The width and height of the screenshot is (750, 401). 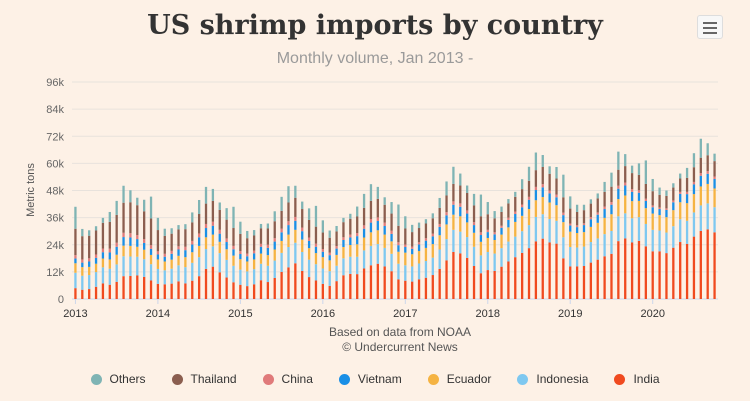 What do you see at coordinates (118, 379) in the screenshot?
I see `legend-item-others: Others` at bounding box center [118, 379].